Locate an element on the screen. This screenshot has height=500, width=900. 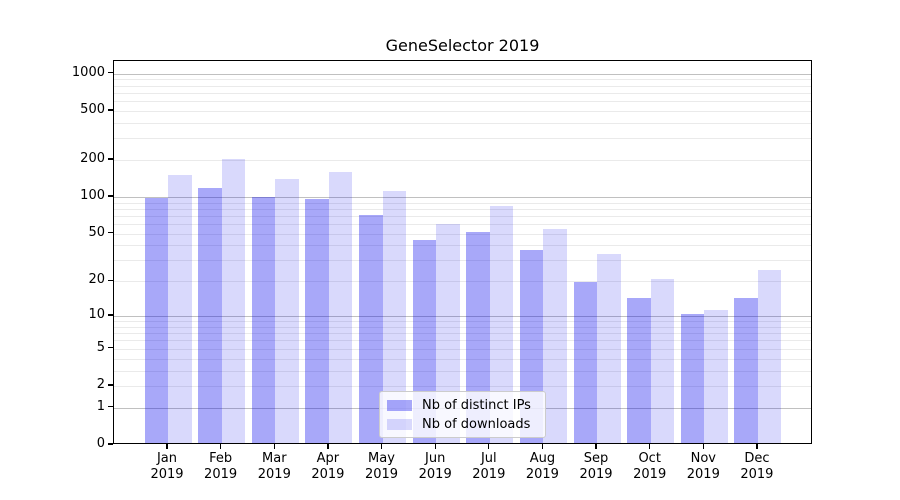
chart-title: GeneSelector 2019 is located at coordinates (462, 45).